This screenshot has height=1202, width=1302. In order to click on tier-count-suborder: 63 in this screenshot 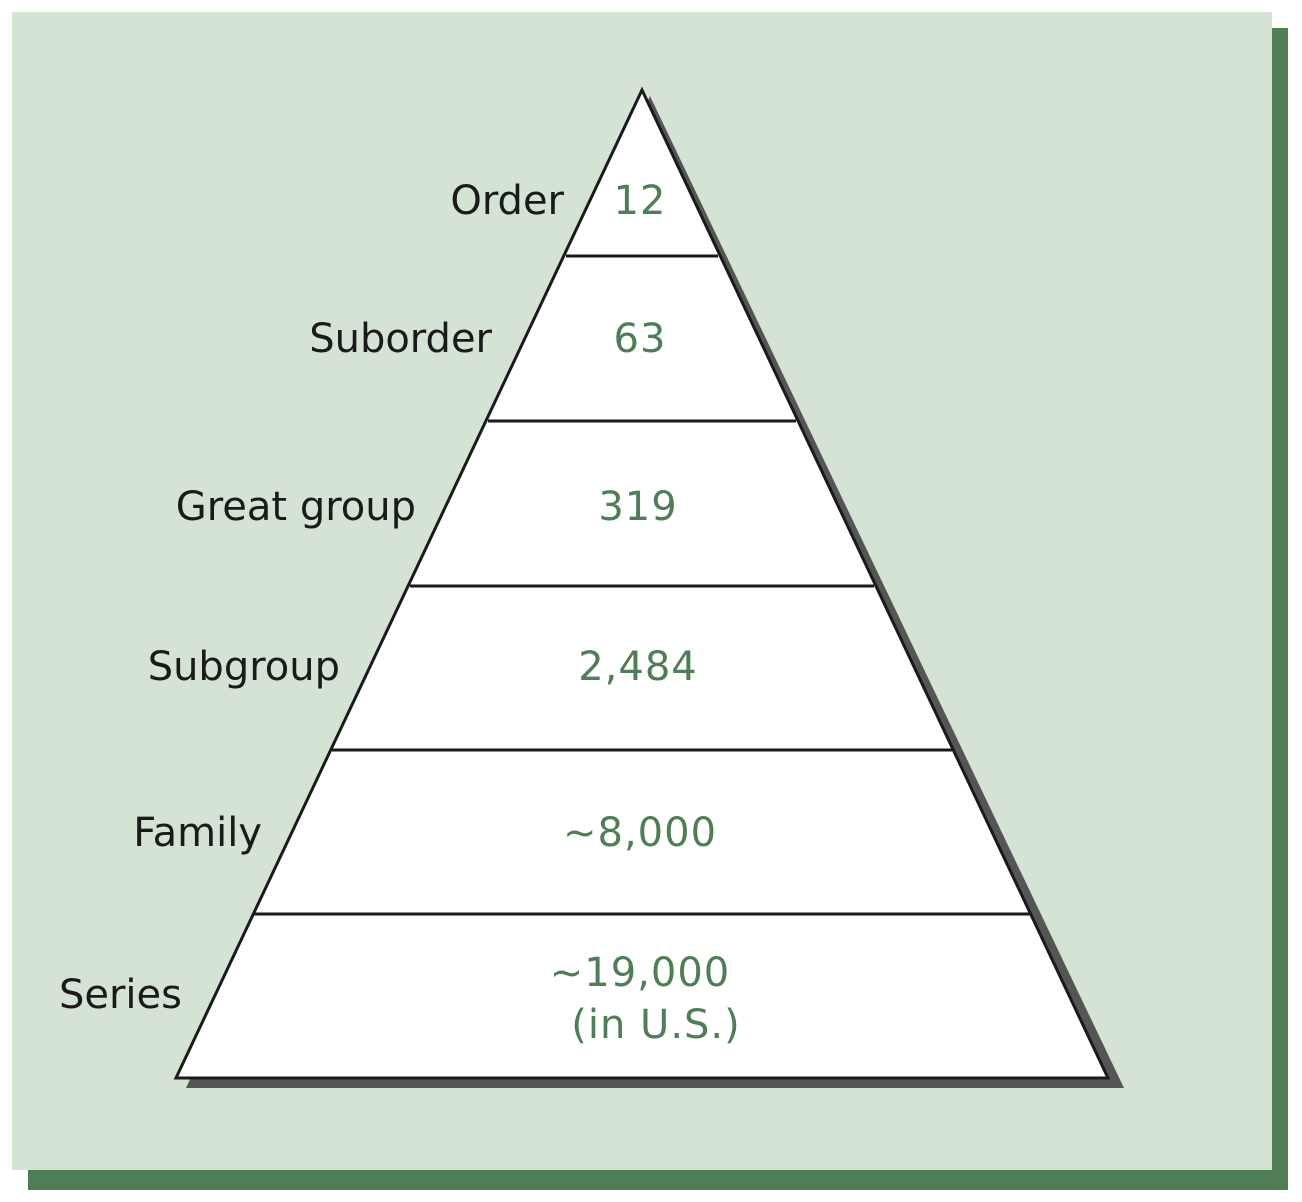, I will do `click(640, 339)`.